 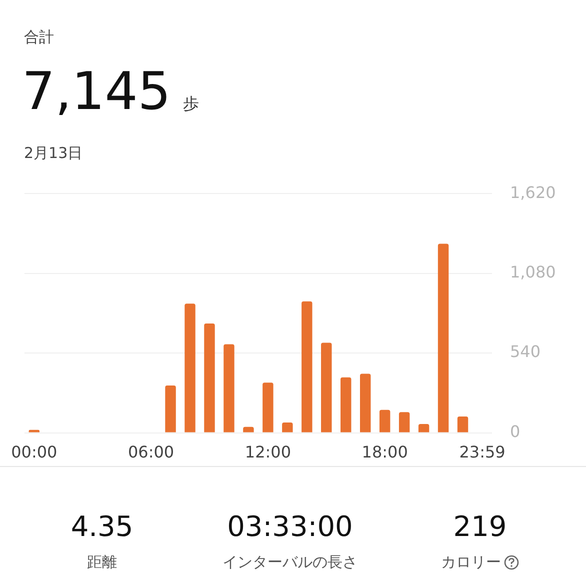 I want to click on text: 距離, so click(x=102, y=562).